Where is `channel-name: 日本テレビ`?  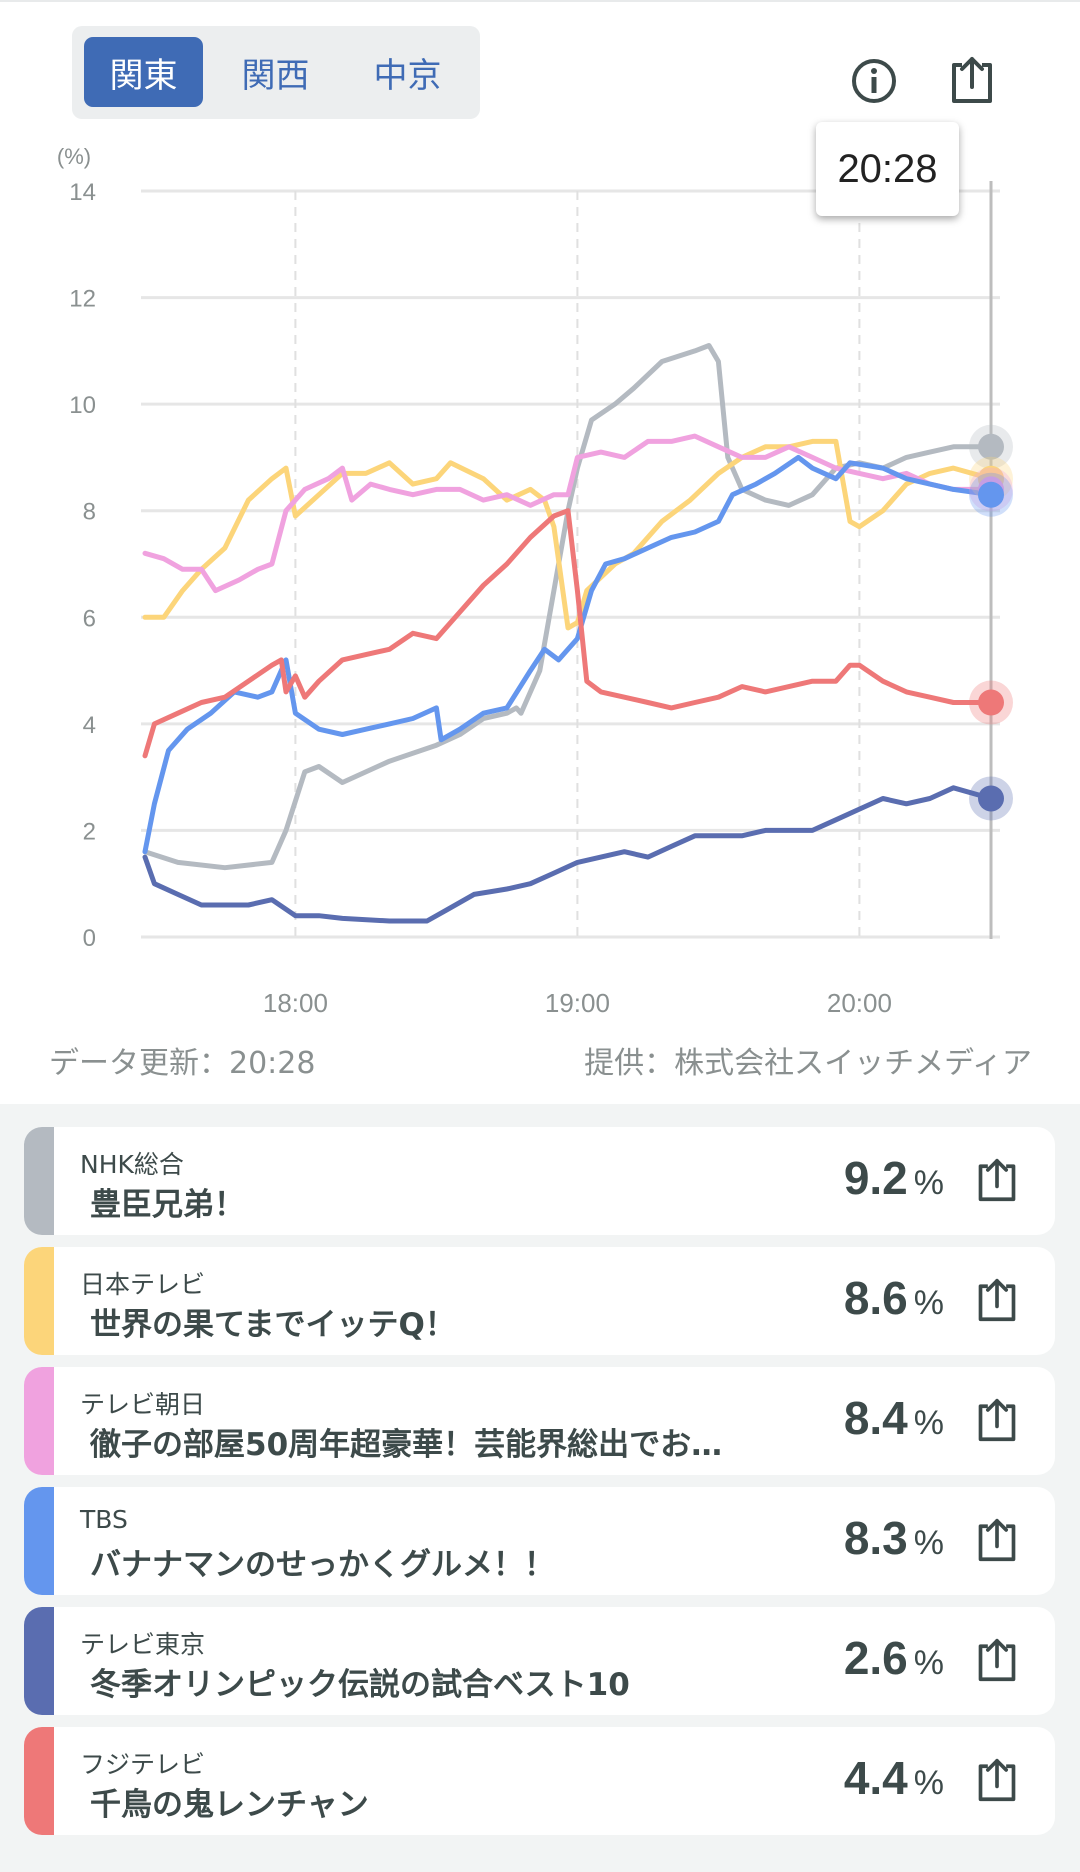
channel-name: 日本テレビ is located at coordinates (143, 1284).